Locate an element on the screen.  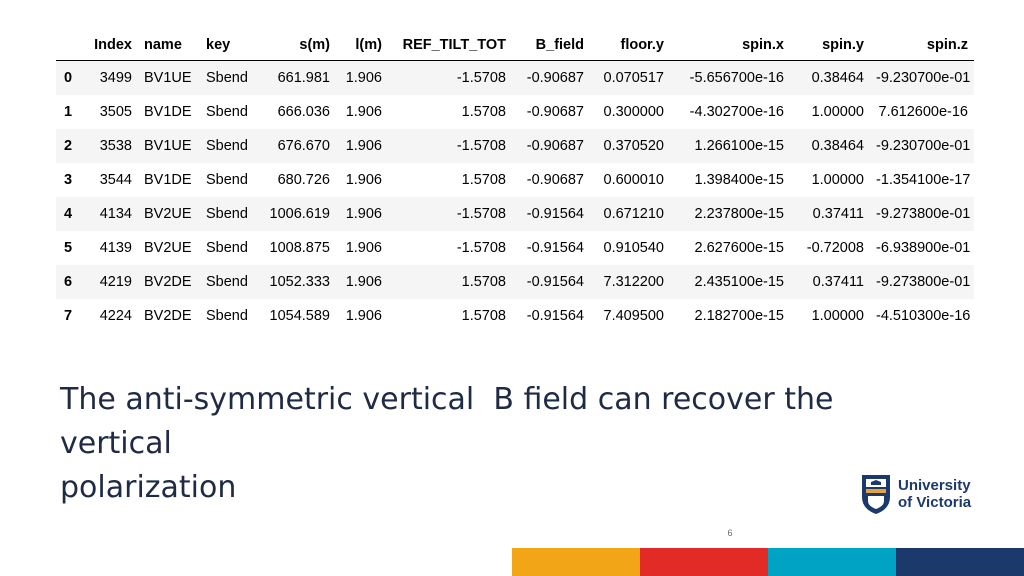
column-header: Index is located at coordinates (110, 45).